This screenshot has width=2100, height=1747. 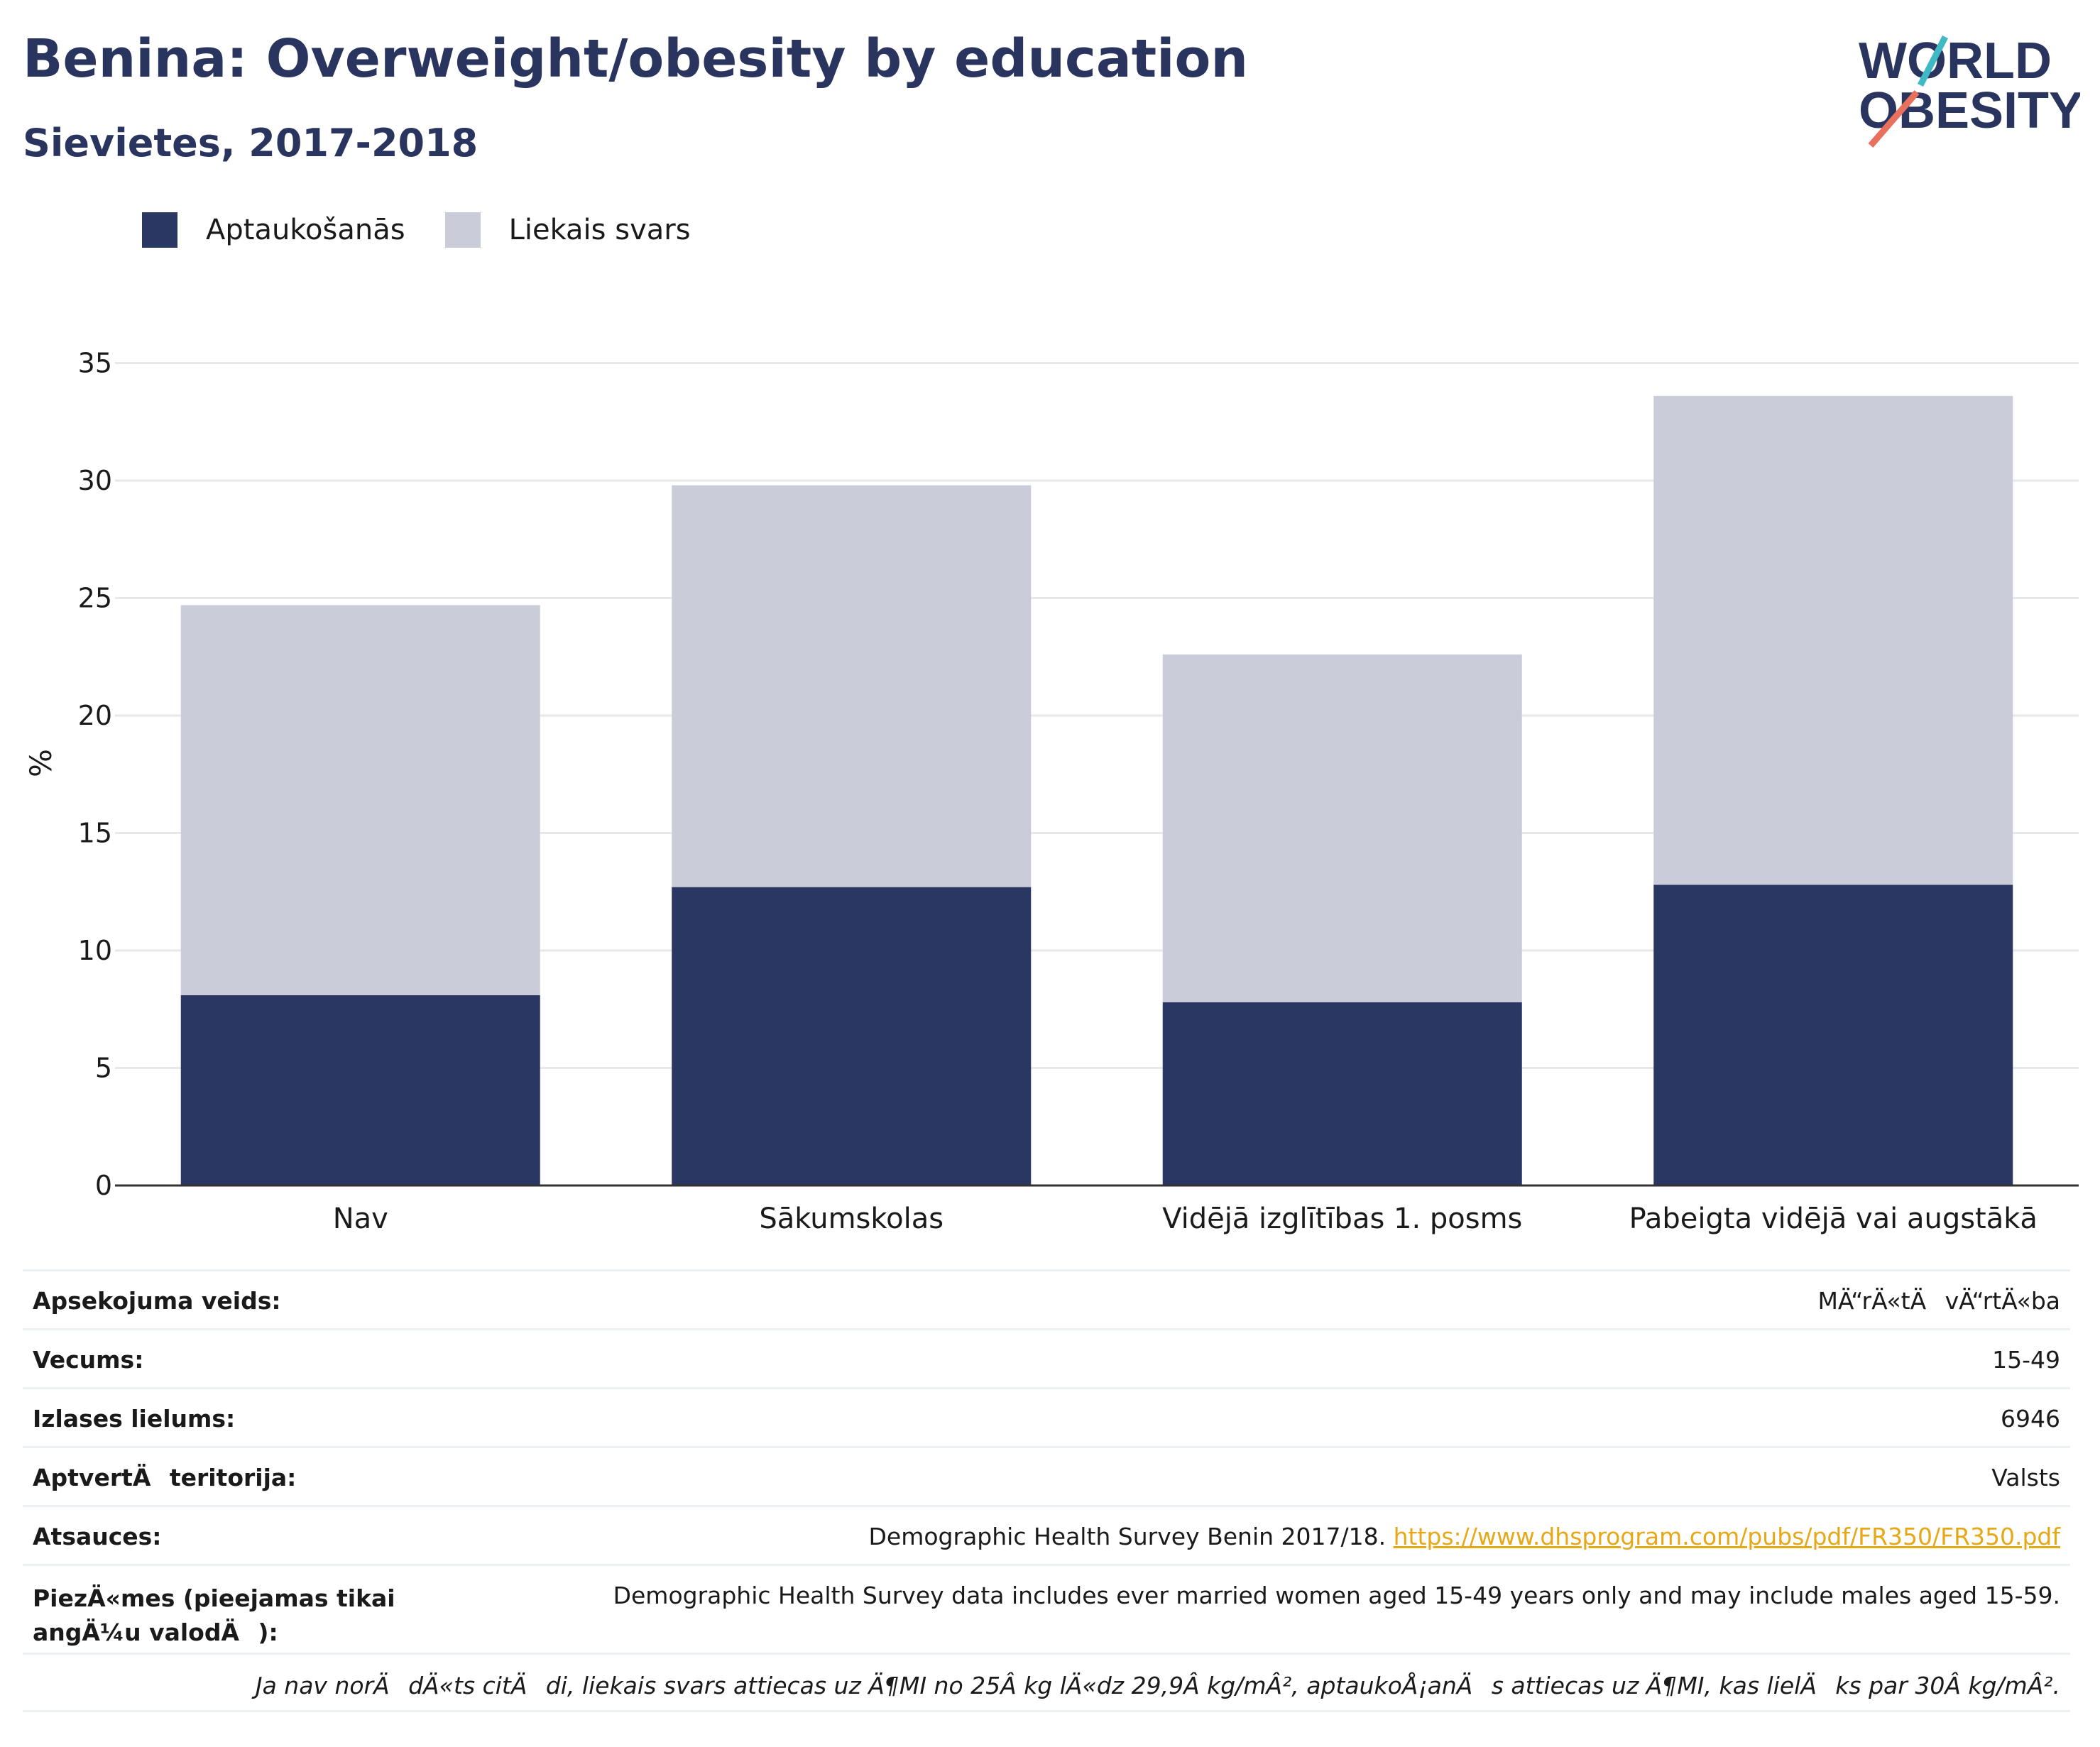 What do you see at coordinates (1046, 1298) in the screenshot?
I see `info-row-survey-type: Apsekojuma veids: MÄ“rÄ«tÄvÄ“rtÄ«ba` at bounding box center [1046, 1298].